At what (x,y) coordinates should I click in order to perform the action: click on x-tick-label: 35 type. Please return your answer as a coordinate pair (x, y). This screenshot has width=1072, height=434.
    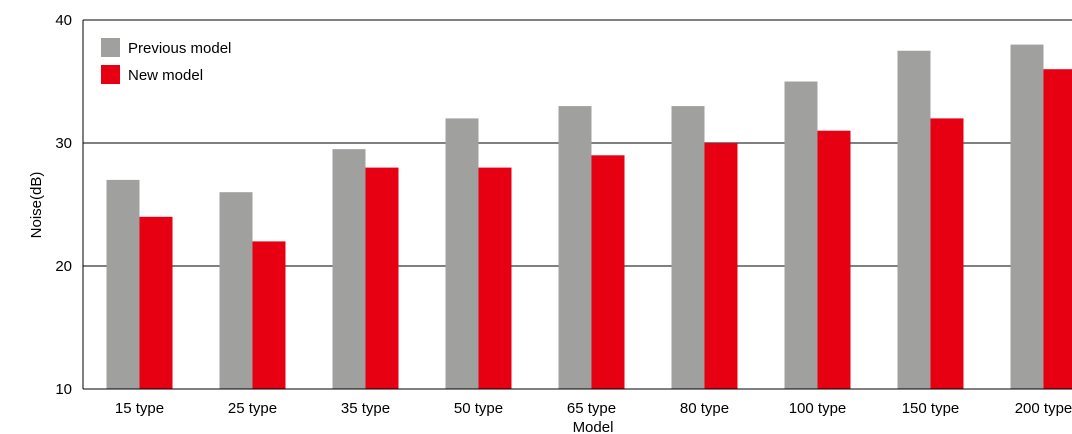
    Looking at the image, I should click on (365, 408).